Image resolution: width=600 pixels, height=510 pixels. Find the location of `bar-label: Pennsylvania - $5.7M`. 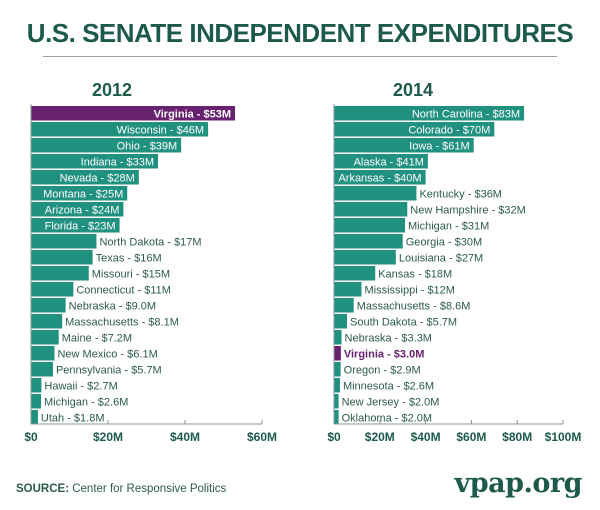

bar-label: Pennsylvania - $5.7M is located at coordinates (109, 370).